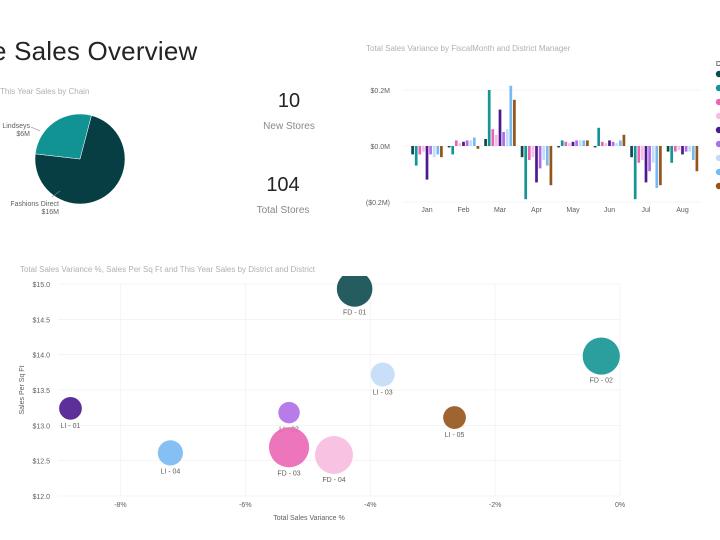 This screenshot has width=720, height=540. What do you see at coordinates (63, 136) in the screenshot?
I see `pie-slice-lindseys` at bounding box center [63, 136].